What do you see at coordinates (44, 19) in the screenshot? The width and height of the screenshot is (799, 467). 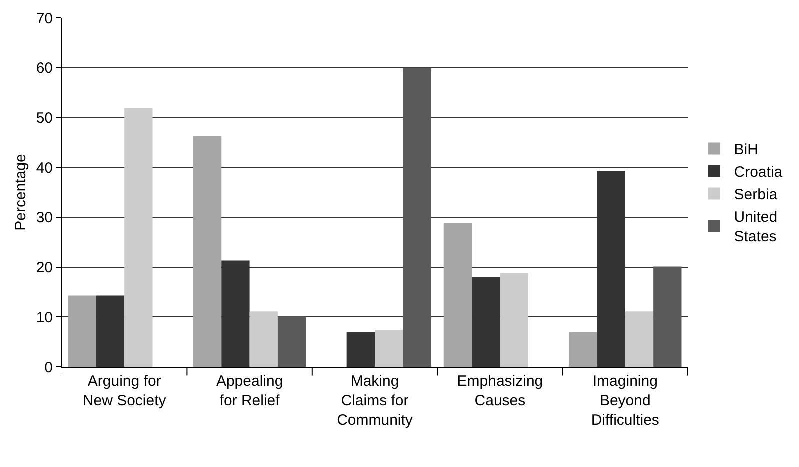 I see `y-tick-label: 70` at bounding box center [44, 19].